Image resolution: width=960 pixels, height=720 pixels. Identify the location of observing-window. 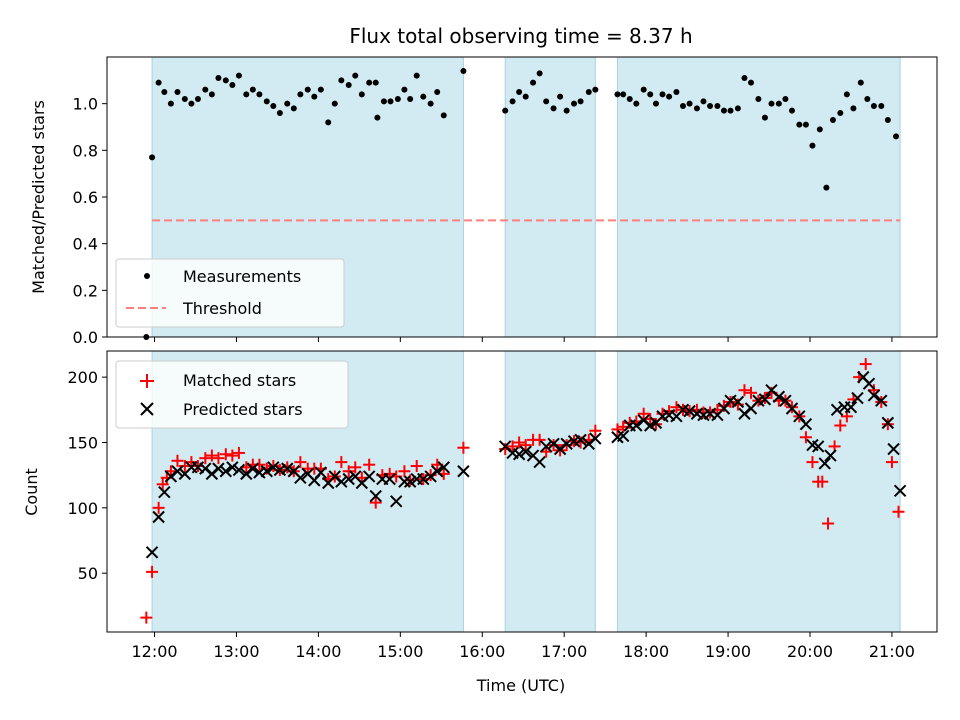
(758, 197).